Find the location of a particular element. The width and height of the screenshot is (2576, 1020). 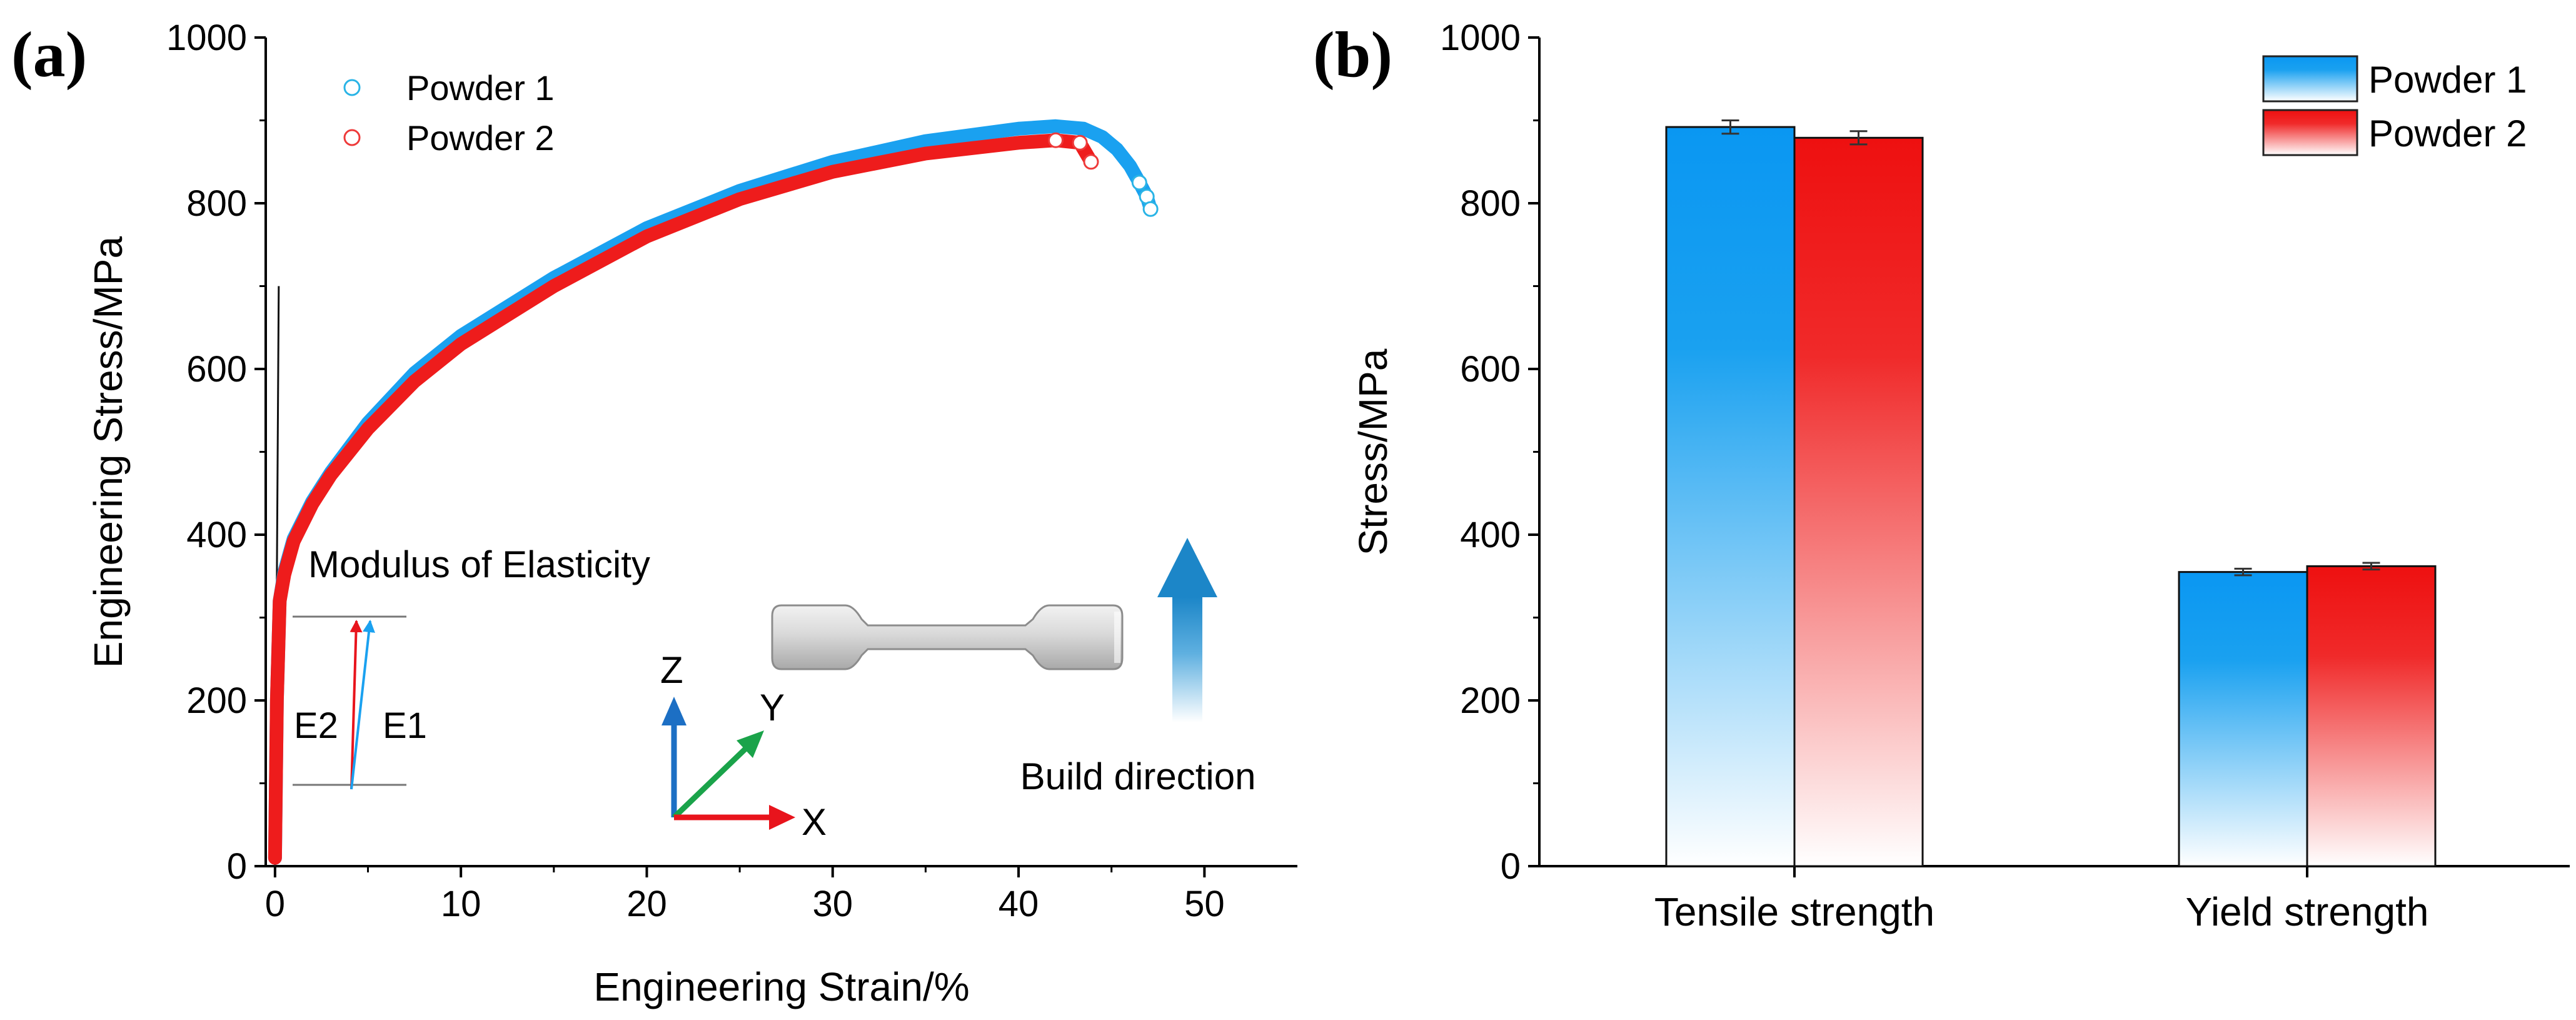

y-arrow-icon is located at coordinates (750, 744).